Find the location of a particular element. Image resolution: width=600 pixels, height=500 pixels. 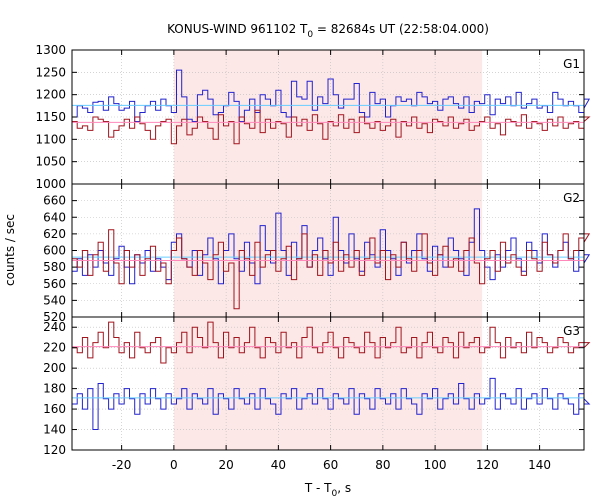

y-tick-label: 140 is located at coordinates (54, 430).